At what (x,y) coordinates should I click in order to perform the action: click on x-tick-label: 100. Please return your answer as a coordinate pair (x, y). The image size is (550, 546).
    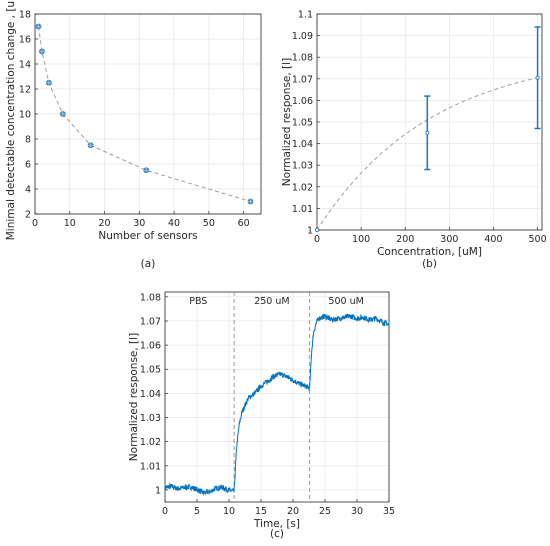
    Looking at the image, I should click on (361, 239).